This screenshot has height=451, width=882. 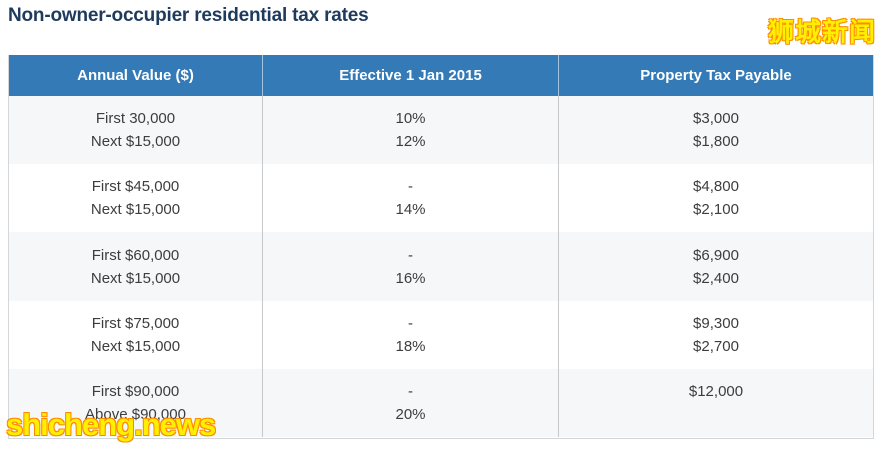 I want to click on table-cell: 10% 12%, so click(x=410, y=130).